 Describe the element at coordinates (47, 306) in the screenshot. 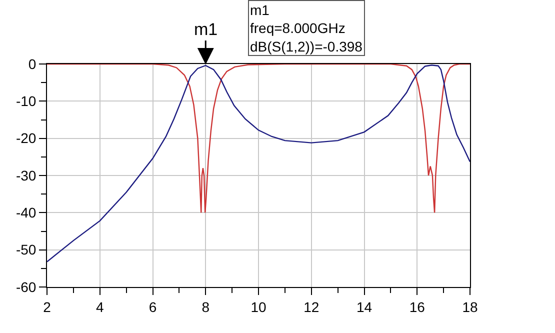

I see `x-tick-label: 2` at that location.